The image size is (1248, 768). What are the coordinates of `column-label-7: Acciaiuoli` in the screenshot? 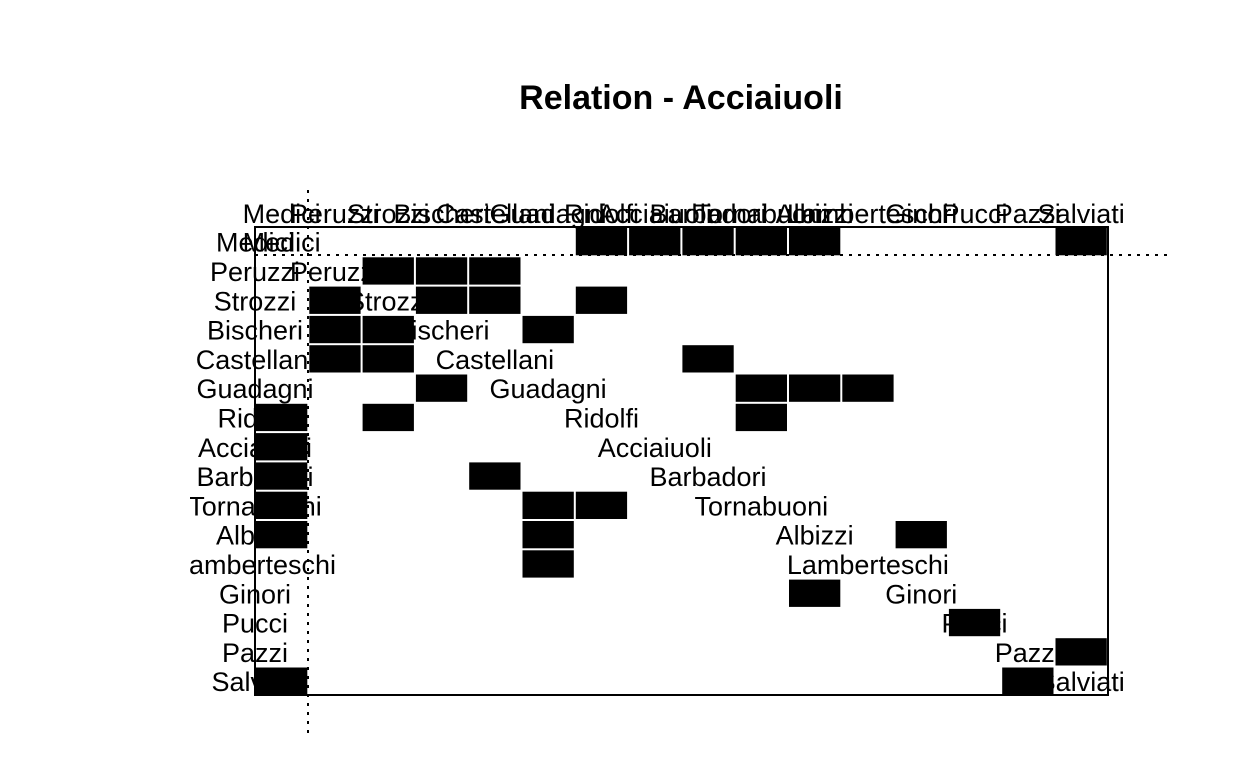 It's located at (655, 214).